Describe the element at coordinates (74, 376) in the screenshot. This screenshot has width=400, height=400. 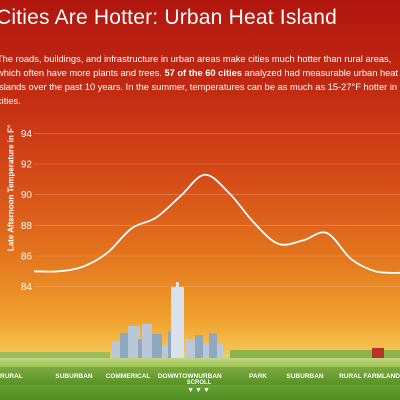
I see `x-label-1: SUBURBAN` at that location.